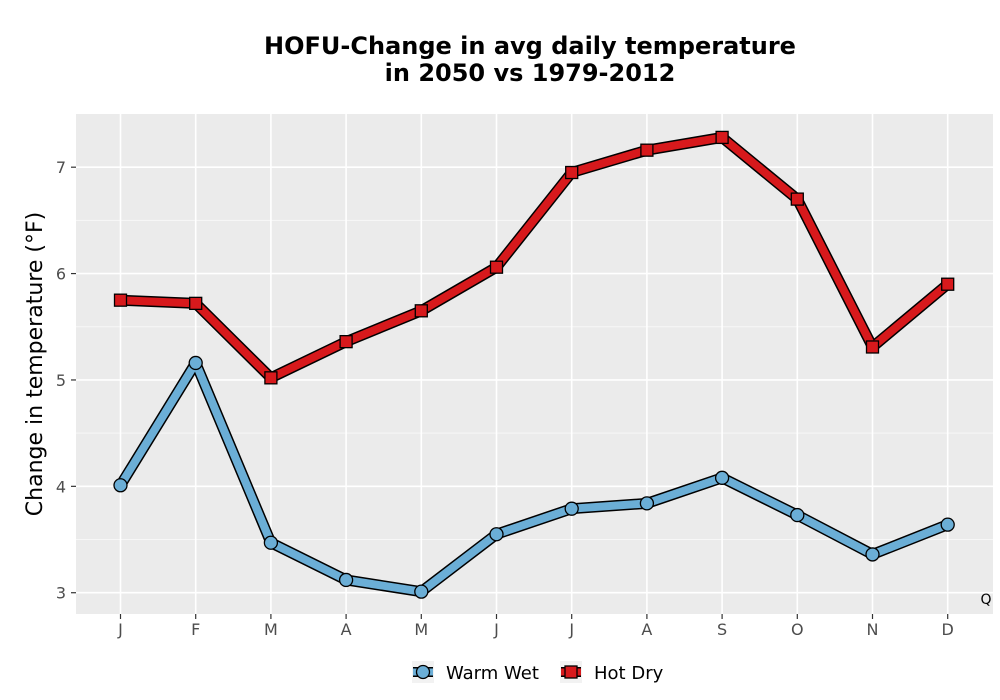 This screenshot has width=1000, height=700. What do you see at coordinates (195, 629) in the screenshot?
I see `x-tick-label: F` at bounding box center [195, 629].